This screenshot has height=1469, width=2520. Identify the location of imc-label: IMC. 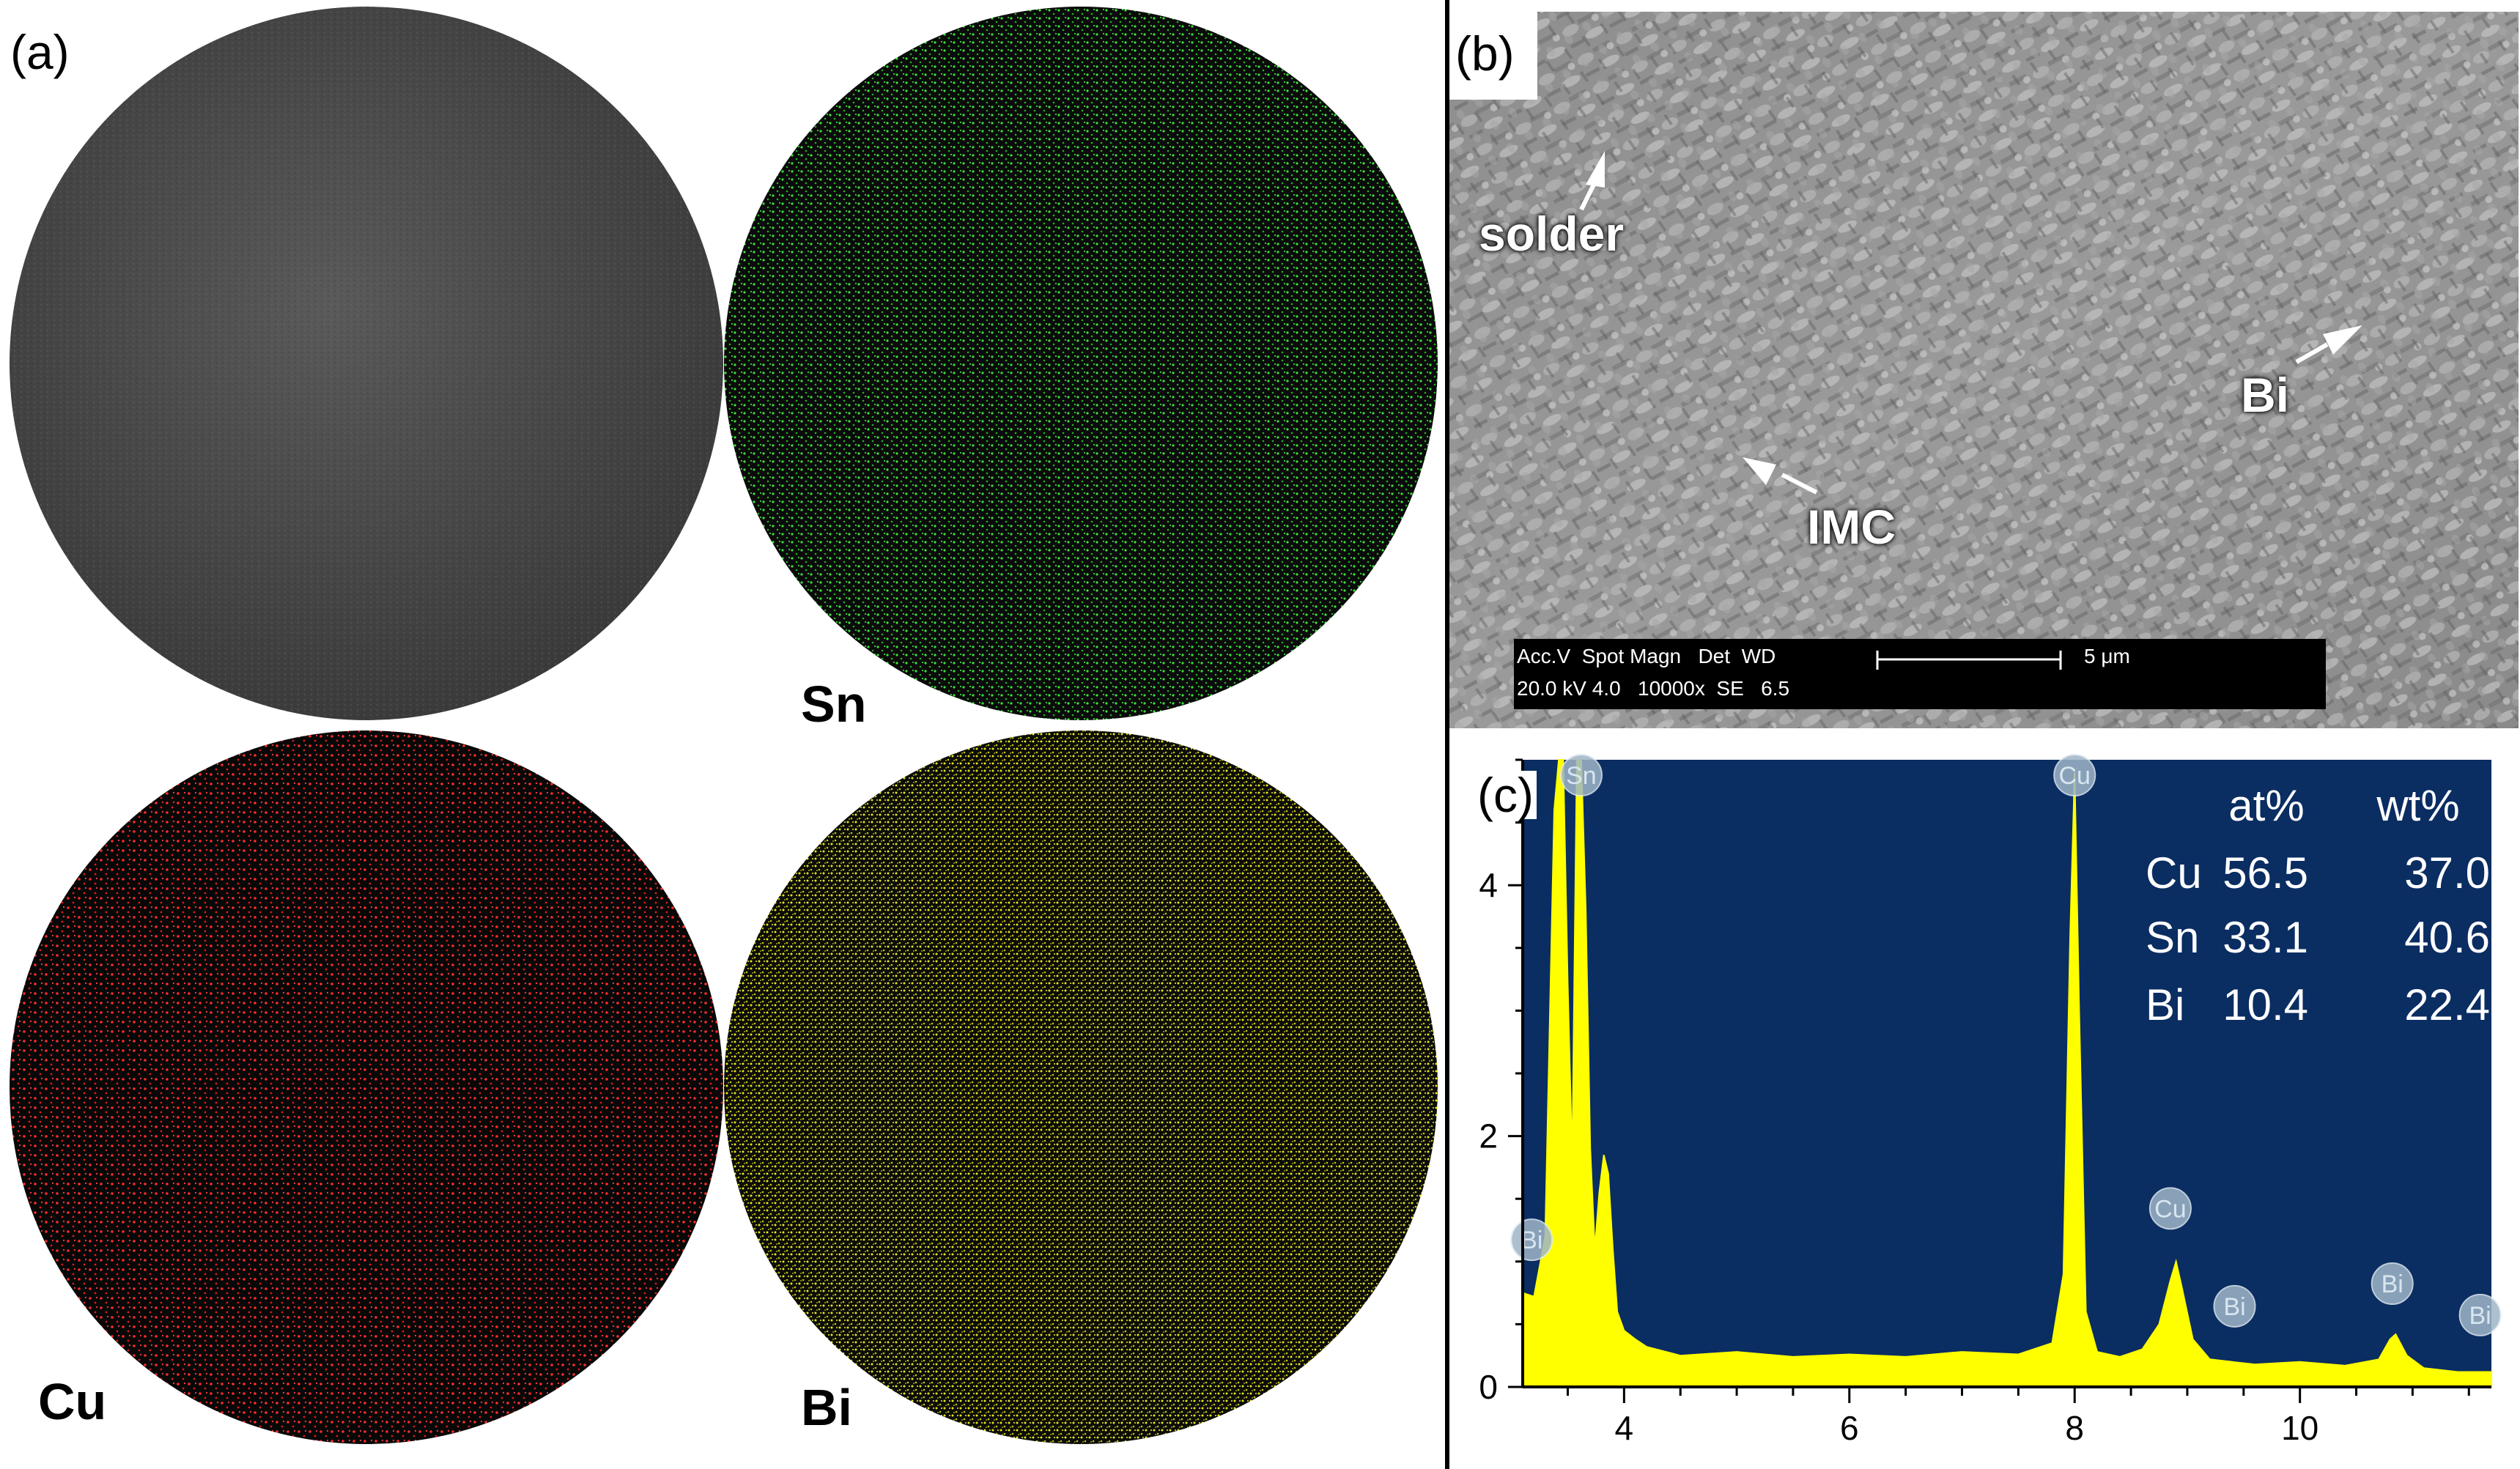
(1851, 527).